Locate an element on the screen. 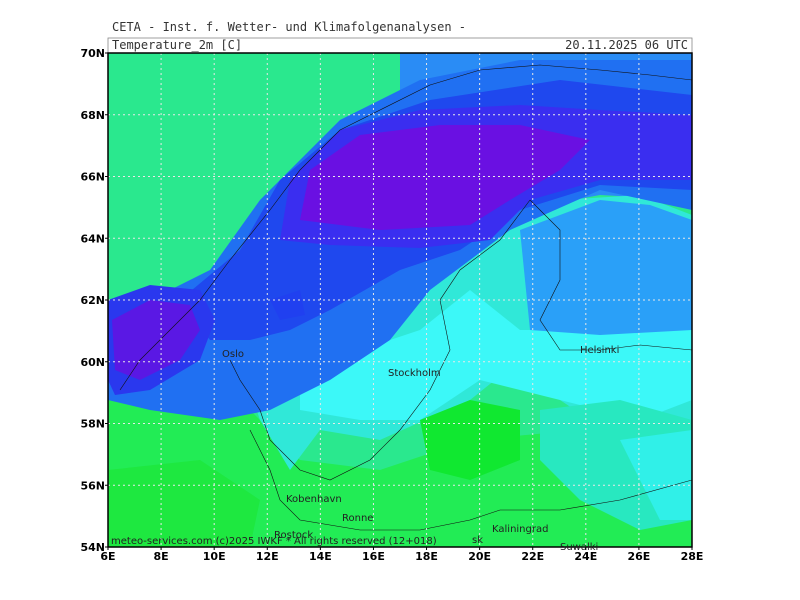 The height and width of the screenshot is (600, 800). lat-label: 62N is located at coordinates (92, 300).